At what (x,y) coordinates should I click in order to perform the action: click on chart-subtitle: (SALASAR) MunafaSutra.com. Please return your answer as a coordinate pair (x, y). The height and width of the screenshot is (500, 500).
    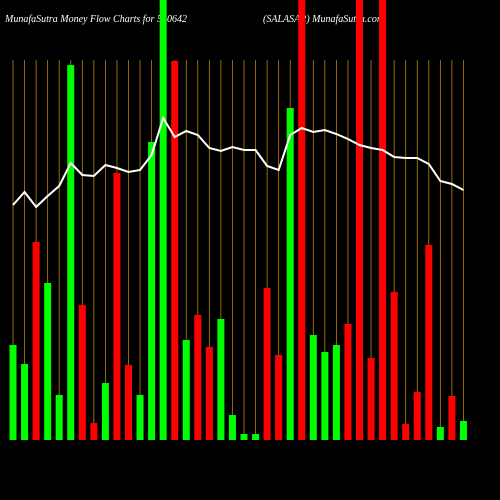
    Looking at the image, I should click on (323, 19).